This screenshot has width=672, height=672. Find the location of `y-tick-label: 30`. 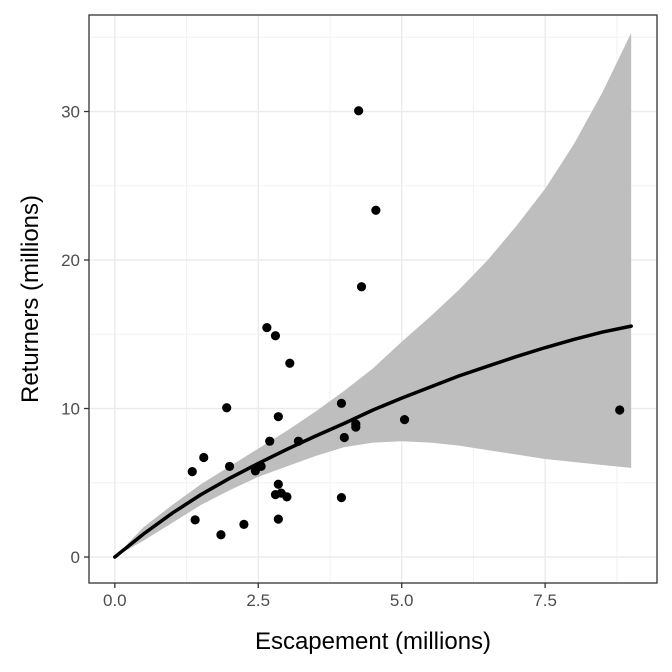

y-tick-label: 30 is located at coordinates (70, 112).